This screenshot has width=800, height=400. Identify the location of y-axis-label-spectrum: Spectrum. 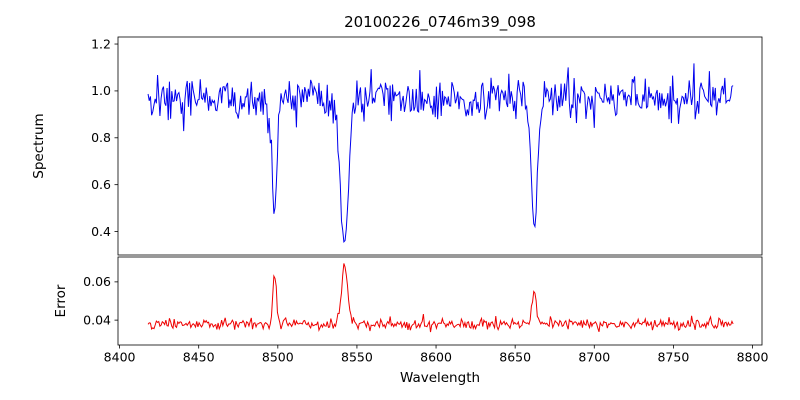
(39, 146).